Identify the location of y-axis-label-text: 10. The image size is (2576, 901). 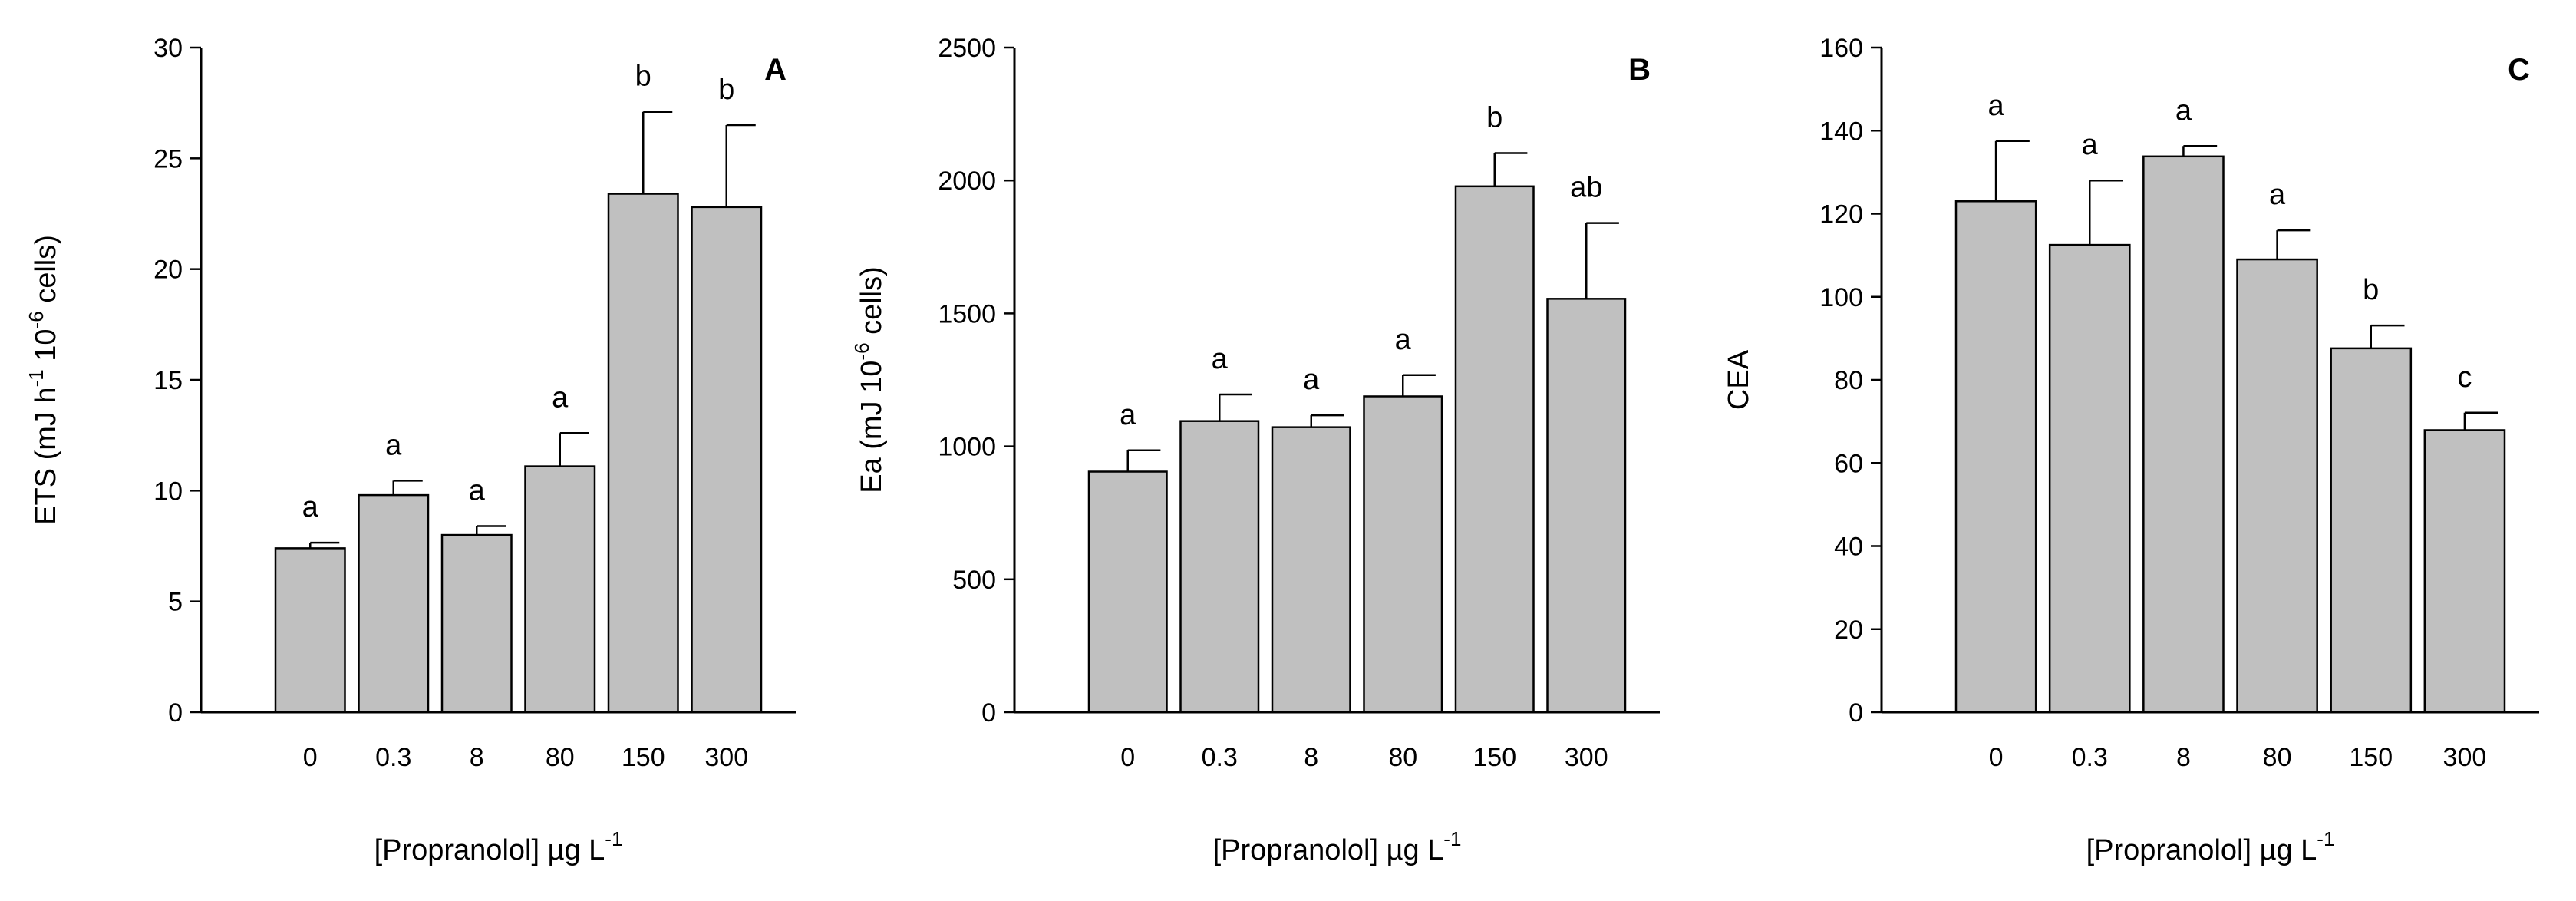
(46, 348).